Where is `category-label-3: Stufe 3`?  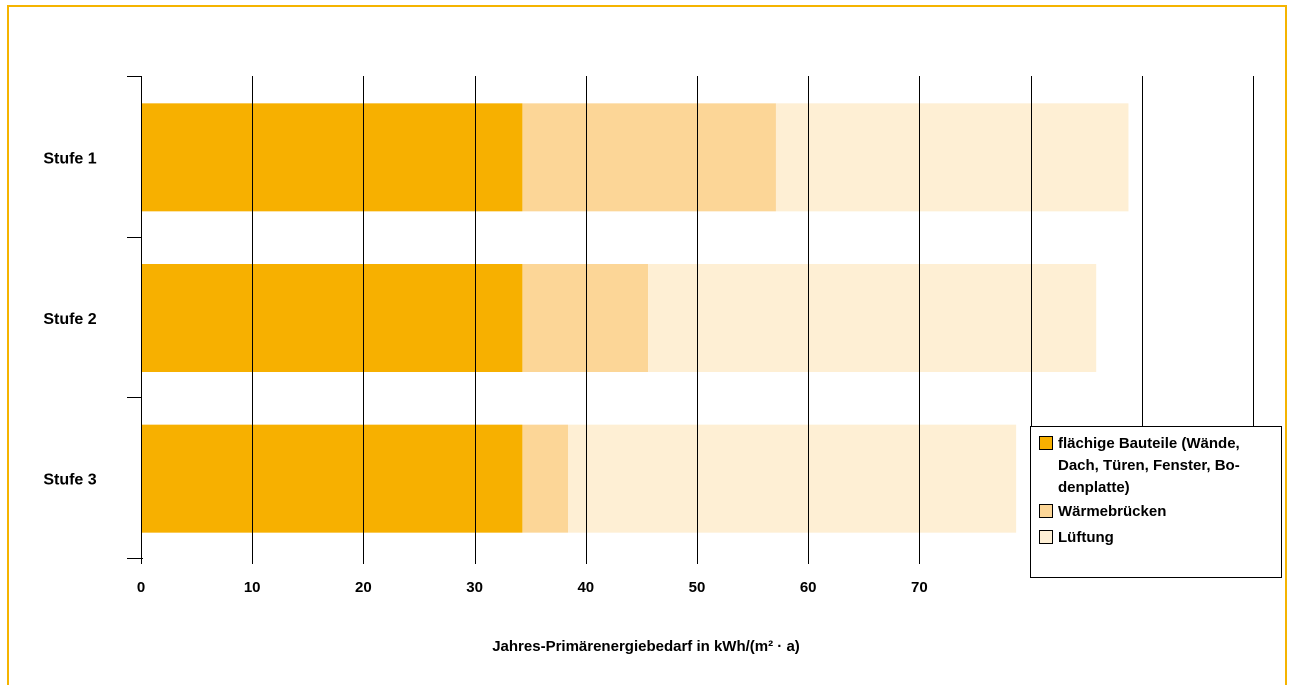
category-label-3: Stufe 3 is located at coordinates (69, 480).